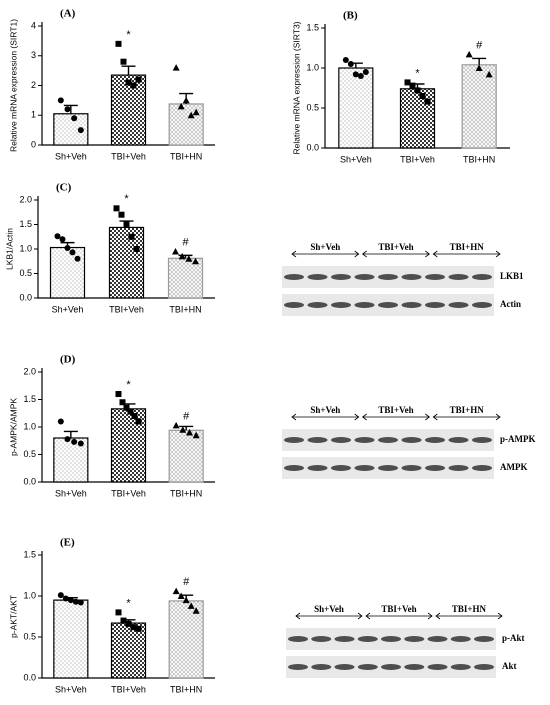  Describe the element at coordinates (67, 543) in the screenshot. I see `panel-label: (E)` at that location.